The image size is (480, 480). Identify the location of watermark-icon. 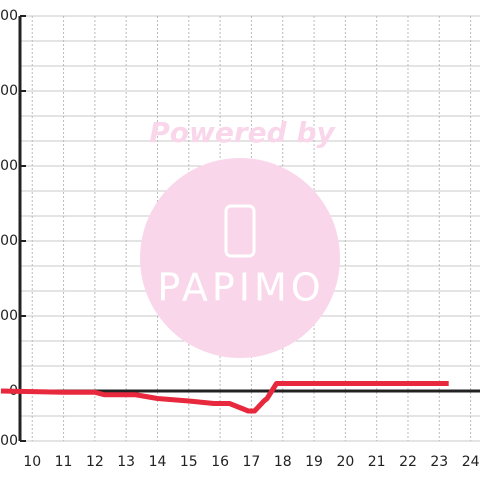
(240, 231).